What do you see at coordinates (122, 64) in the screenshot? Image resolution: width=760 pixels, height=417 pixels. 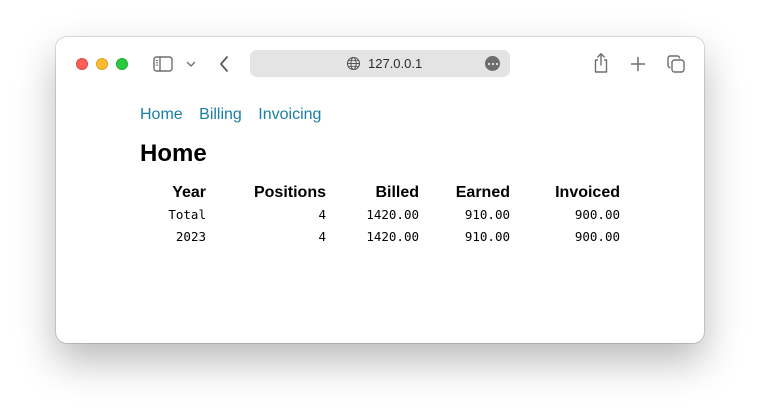 I see `zoom-window-button` at bounding box center [122, 64].